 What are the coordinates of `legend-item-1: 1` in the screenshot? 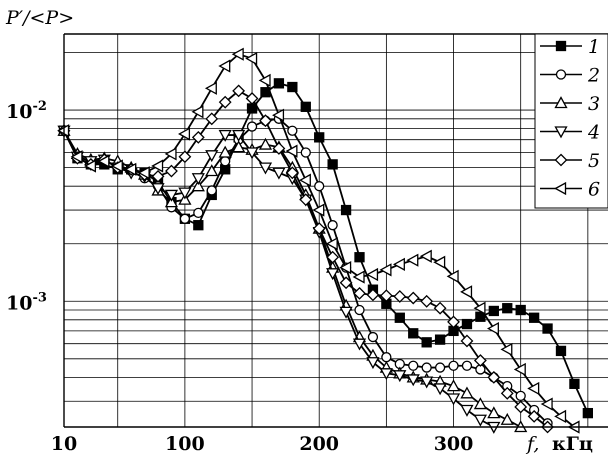 It's located at (570, 47).